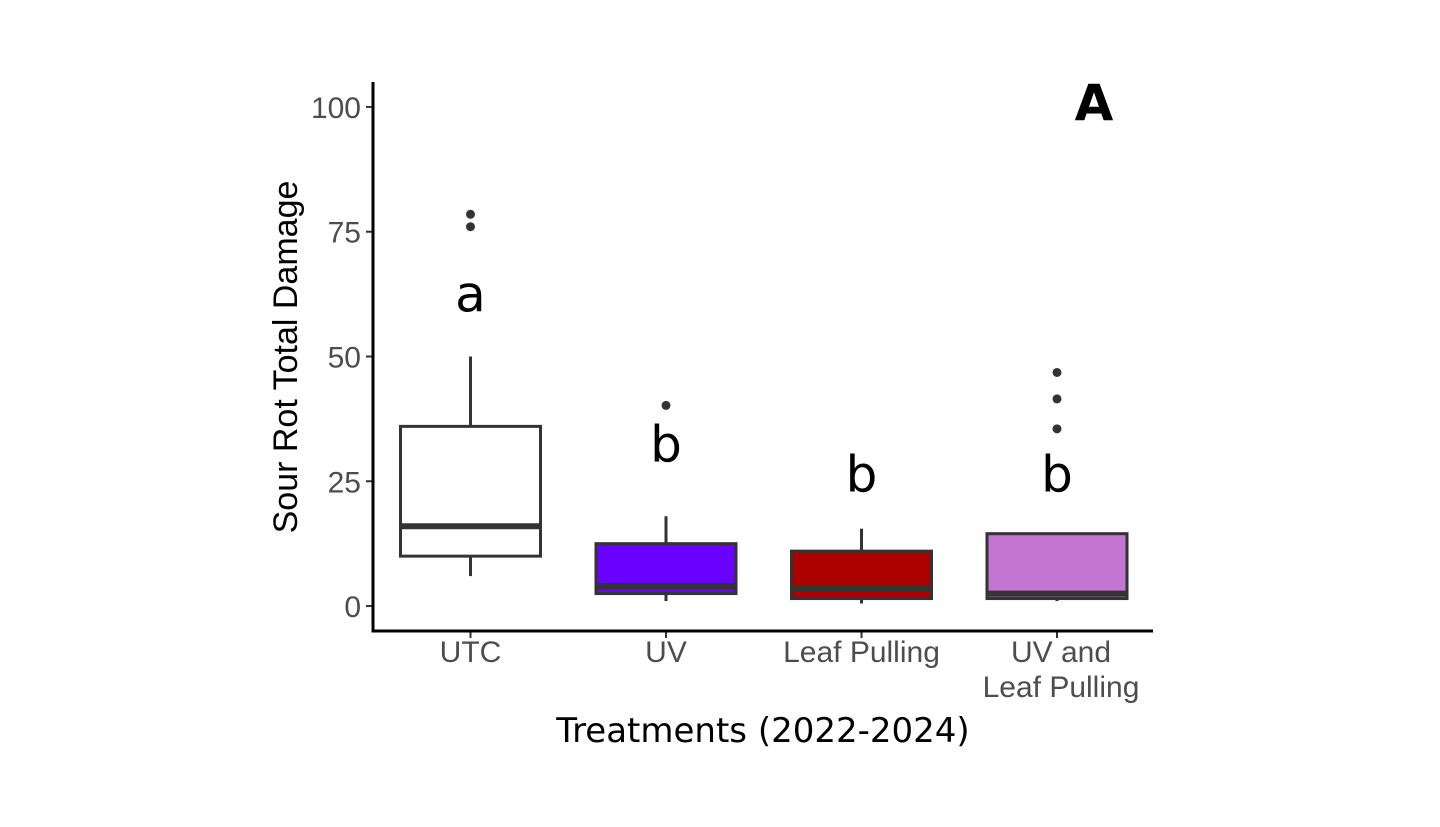 The image size is (1440, 827). Describe the element at coordinates (470, 295) in the screenshot. I see `significance-letter: a` at that location.